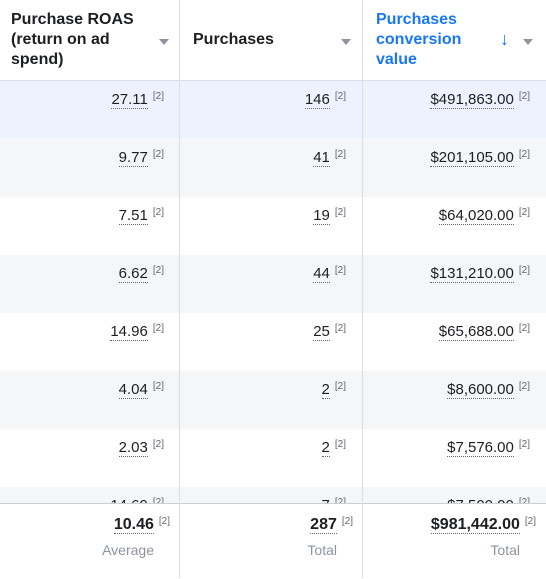 The width and height of the screenshot is (546, 579). What do you see at coordinates (322, 550) in the screenshot?
I see `total-label: Total` at bounding box center [322, 550].